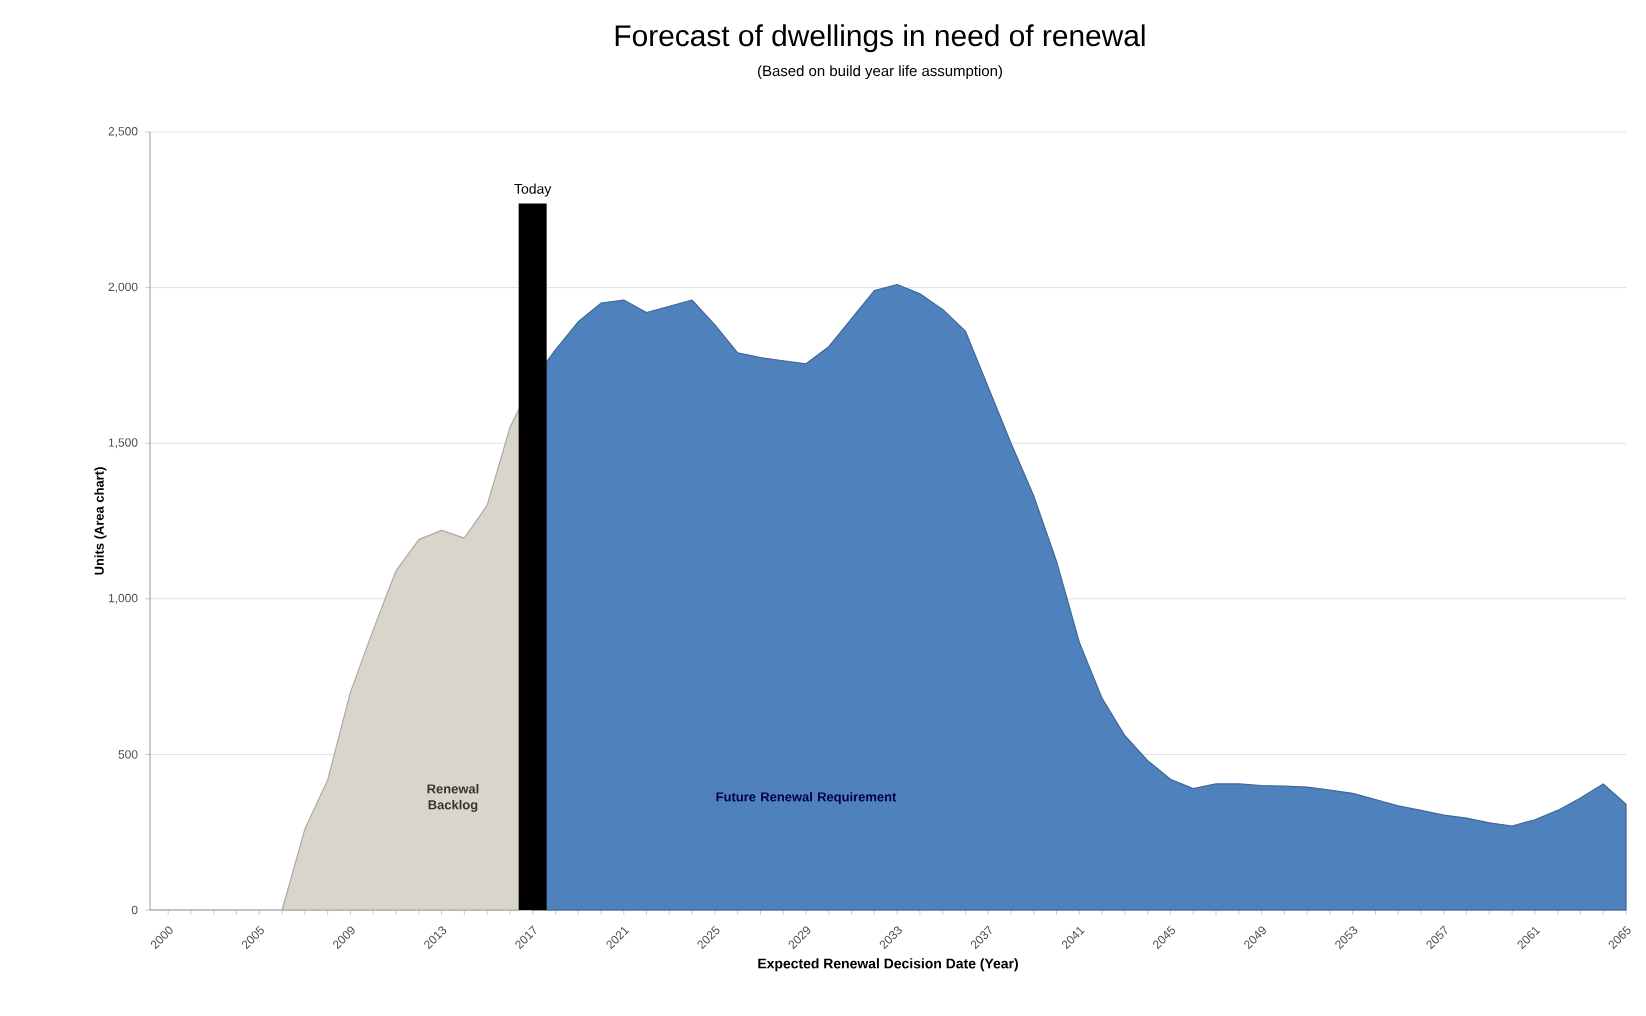 This screenshot has height=1016, width=1646. Describe the element at coordinates (880, 38) in the screenshot. I see `chart-title: Forecast of dwellings in need of renewal` at that location.